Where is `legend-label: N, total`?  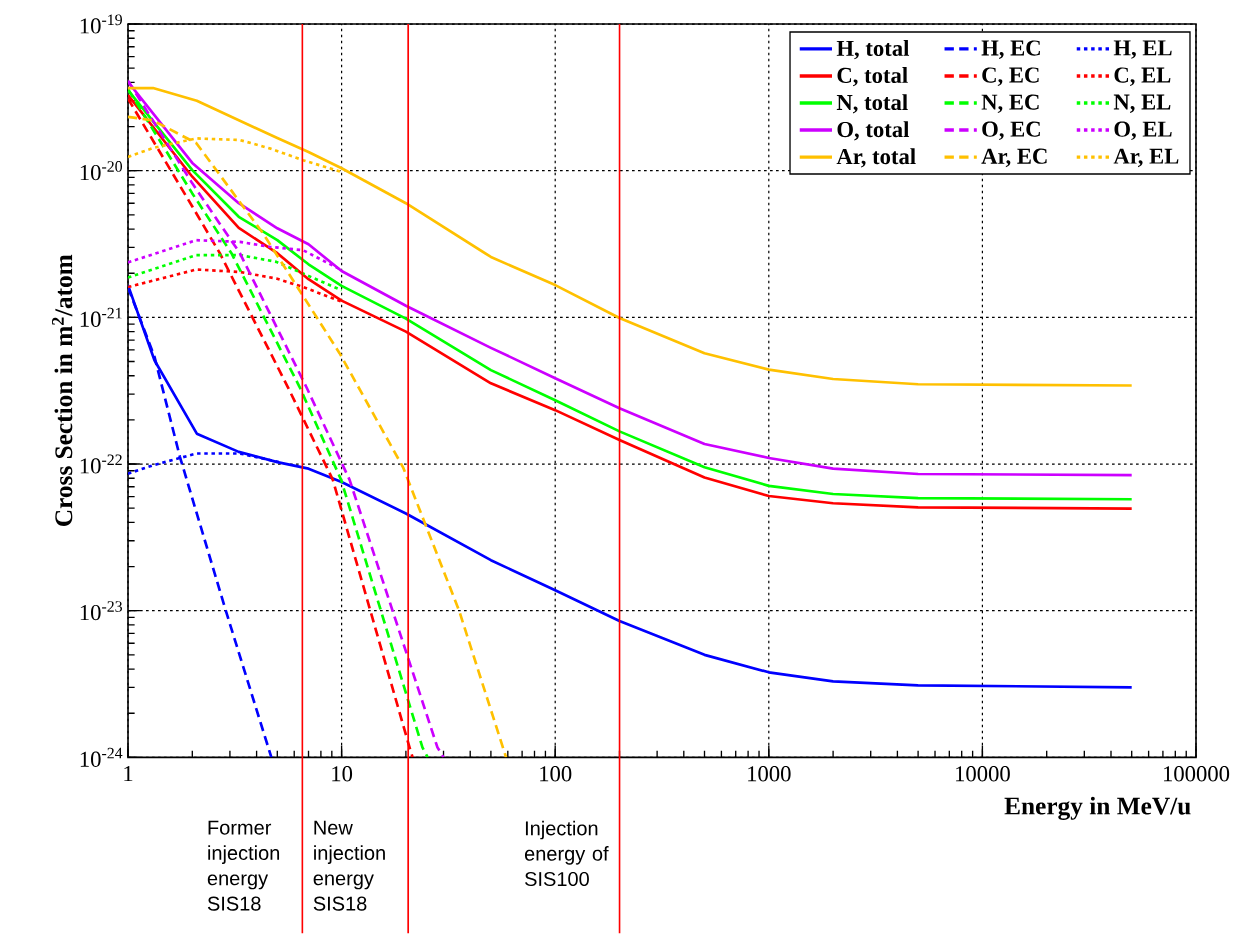
legend-label: N, total is located at coordinates (872, 104).